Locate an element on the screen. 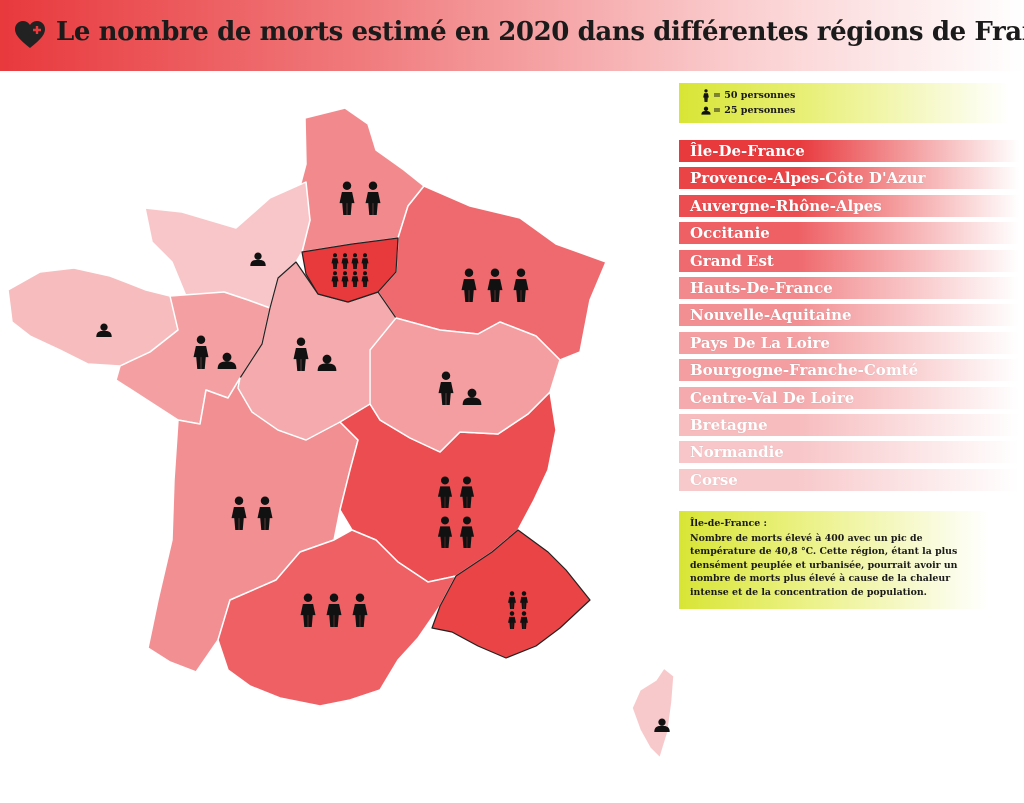  legend: = 50 personnes = 25 personnes is located at coordinates (844, 103).